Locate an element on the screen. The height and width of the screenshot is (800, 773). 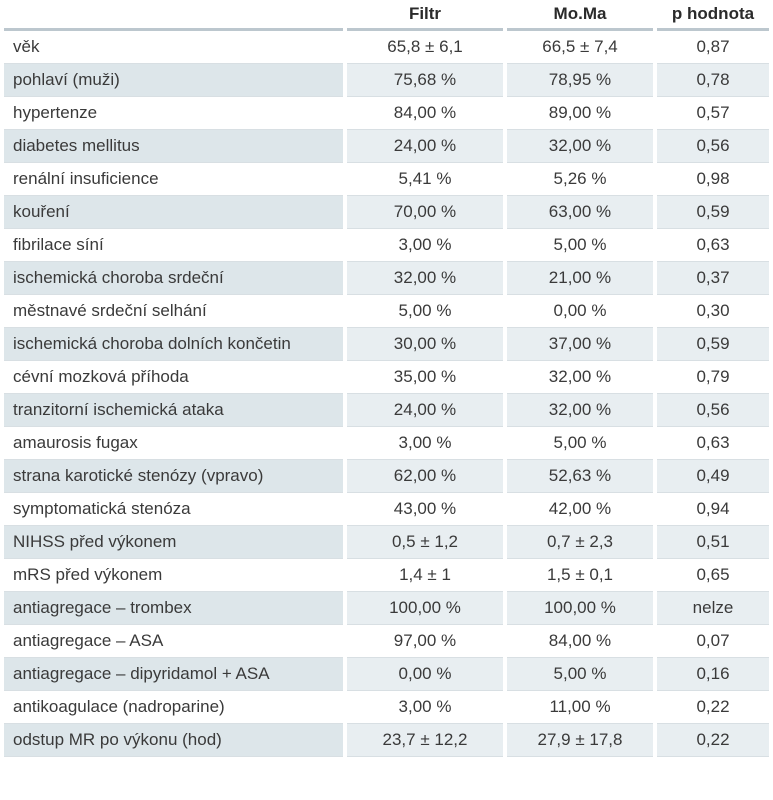
table-row: věk 65,8 ± 6,1 66,5 ± 7,4 0,87 is located at coordinates (386, 46).